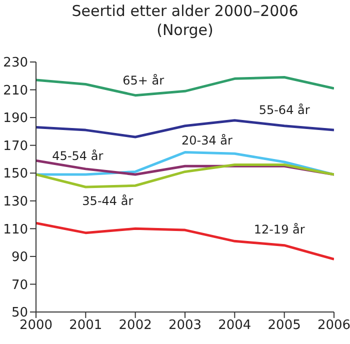 The width and height of the screenshot is (350, 344). What do you see at coordinates (15, 146) in the screenshot?
I see `y-tick-label: 170` at bounding box center [15, 146].